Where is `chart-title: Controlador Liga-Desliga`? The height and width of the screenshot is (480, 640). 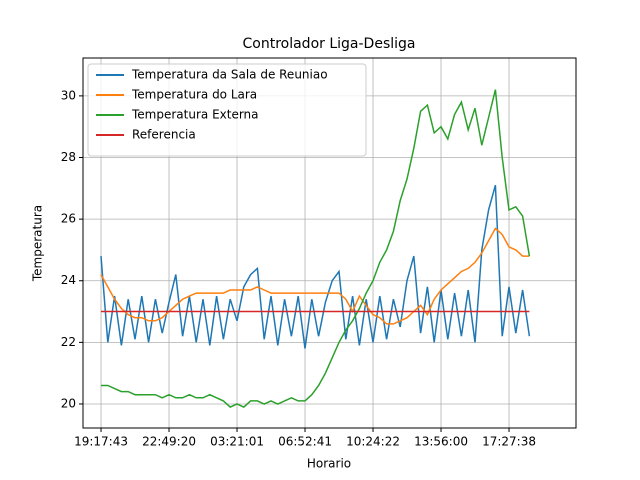 chart-title: Controlador Liga-Desliga is located at coordinates (329, 44).